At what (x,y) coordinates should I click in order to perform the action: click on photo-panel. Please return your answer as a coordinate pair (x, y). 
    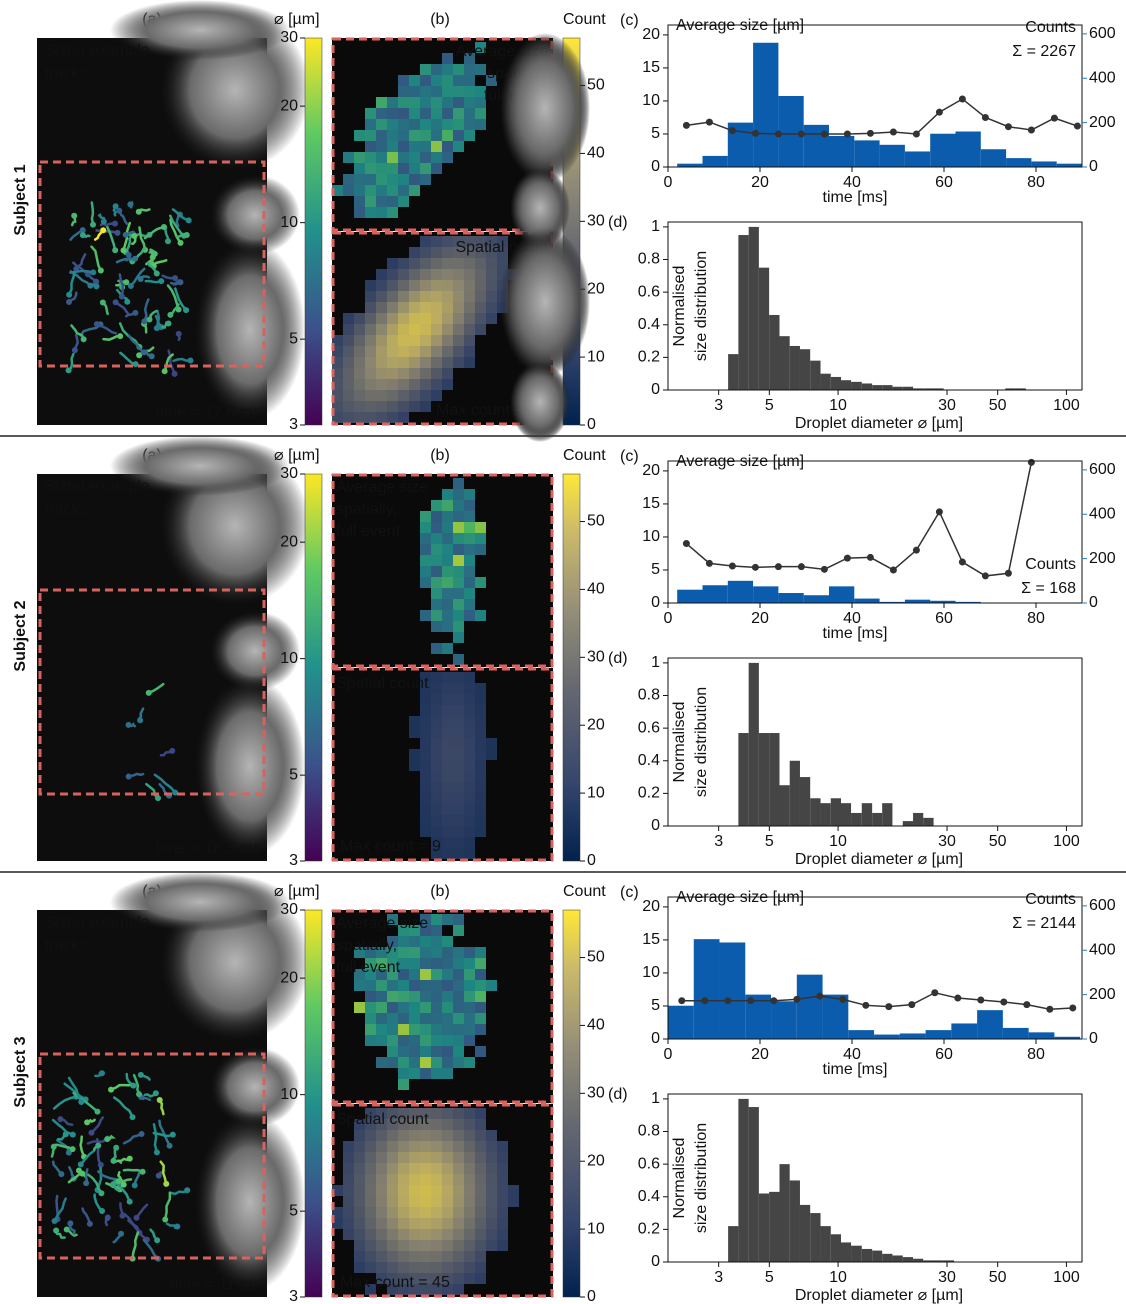
    Looking at the image, I should click on (173, 1084).